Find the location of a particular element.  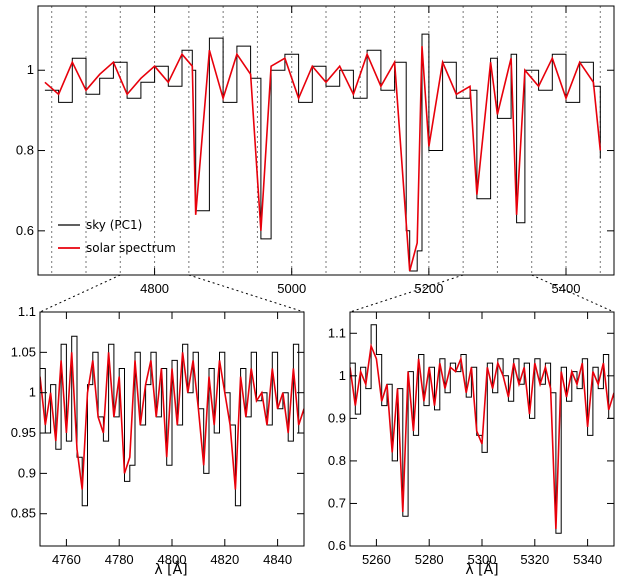

x-tick-label: 5280 is located at coordinates (429, 559).